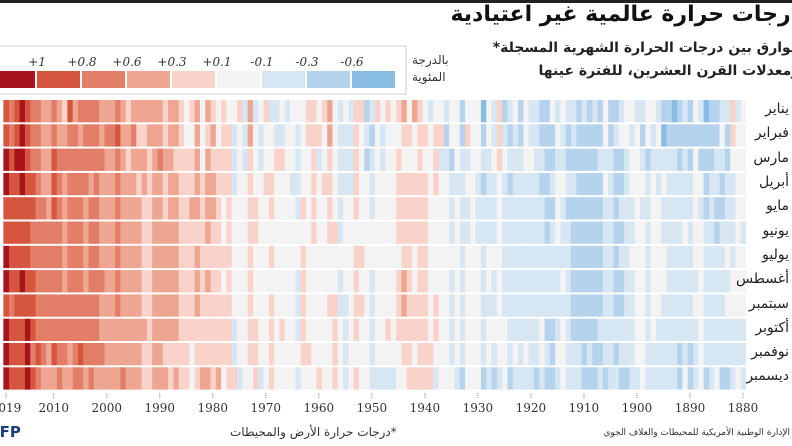  Describe the element at coordinates (82, 62) in the screenshot. I see `legend-label: +0.8` at that location.